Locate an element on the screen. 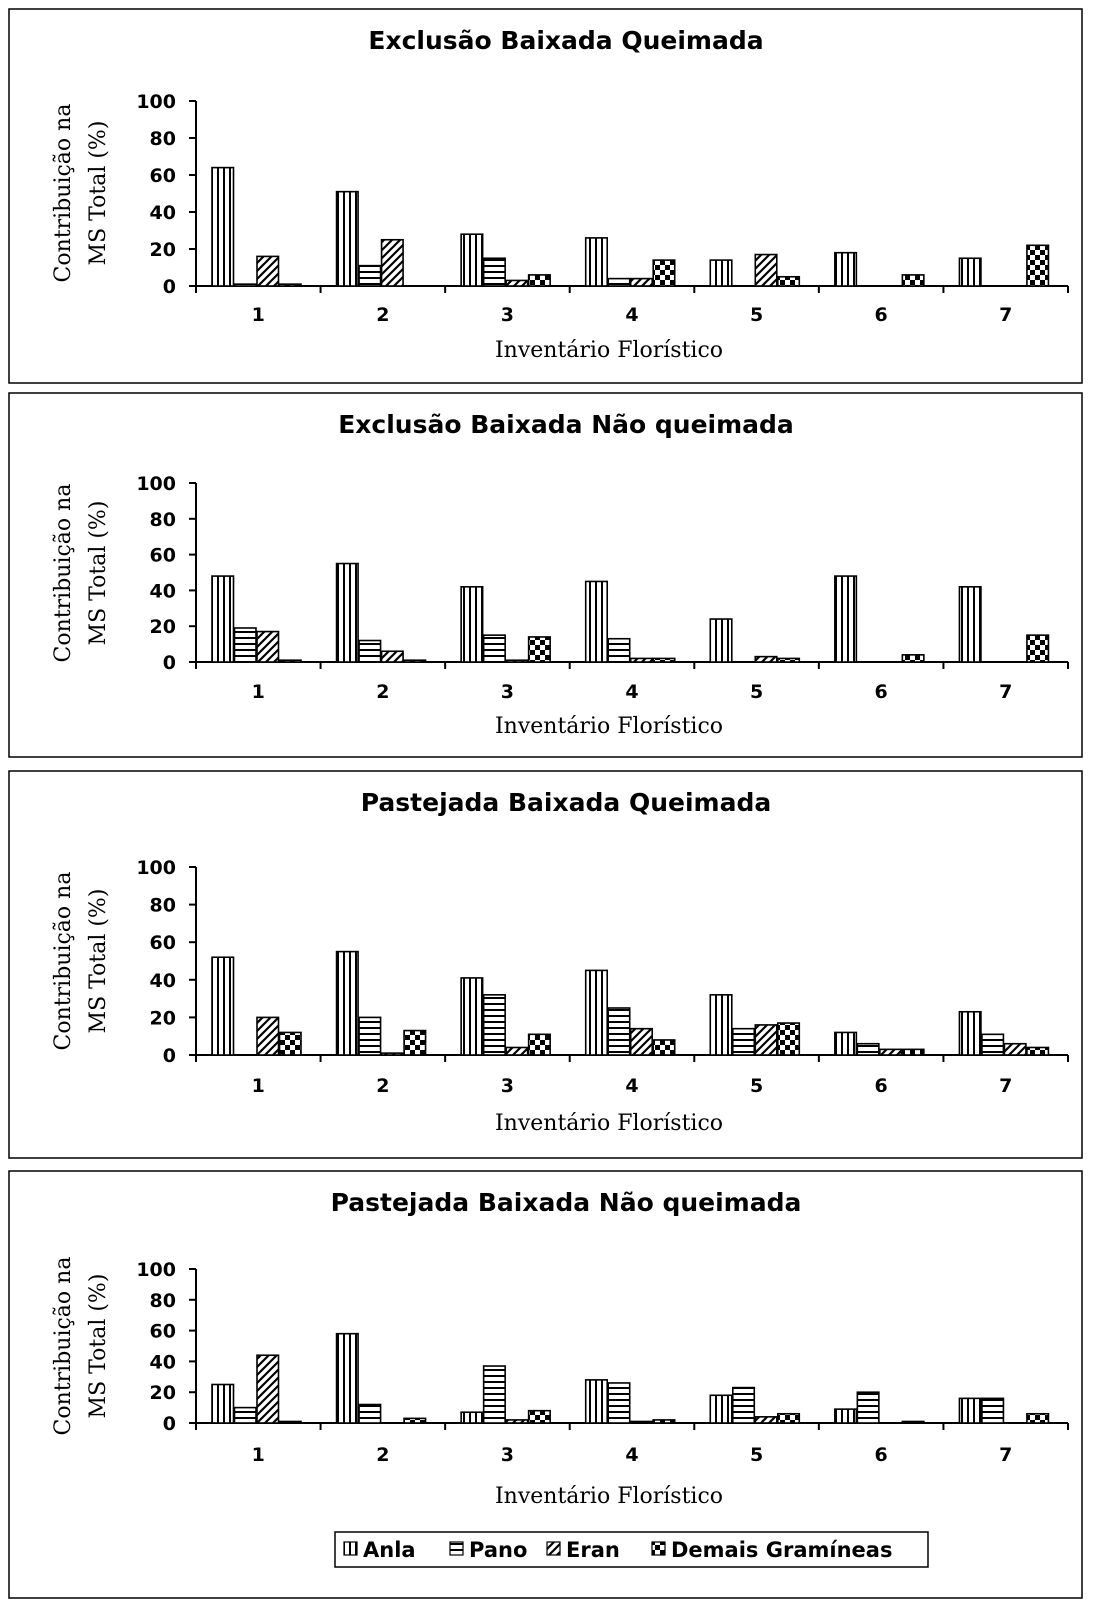 The height and width of the screenshot is (1601, 1099). legend-label: Demais Gramíneas is located at coordinates (781, 1550).